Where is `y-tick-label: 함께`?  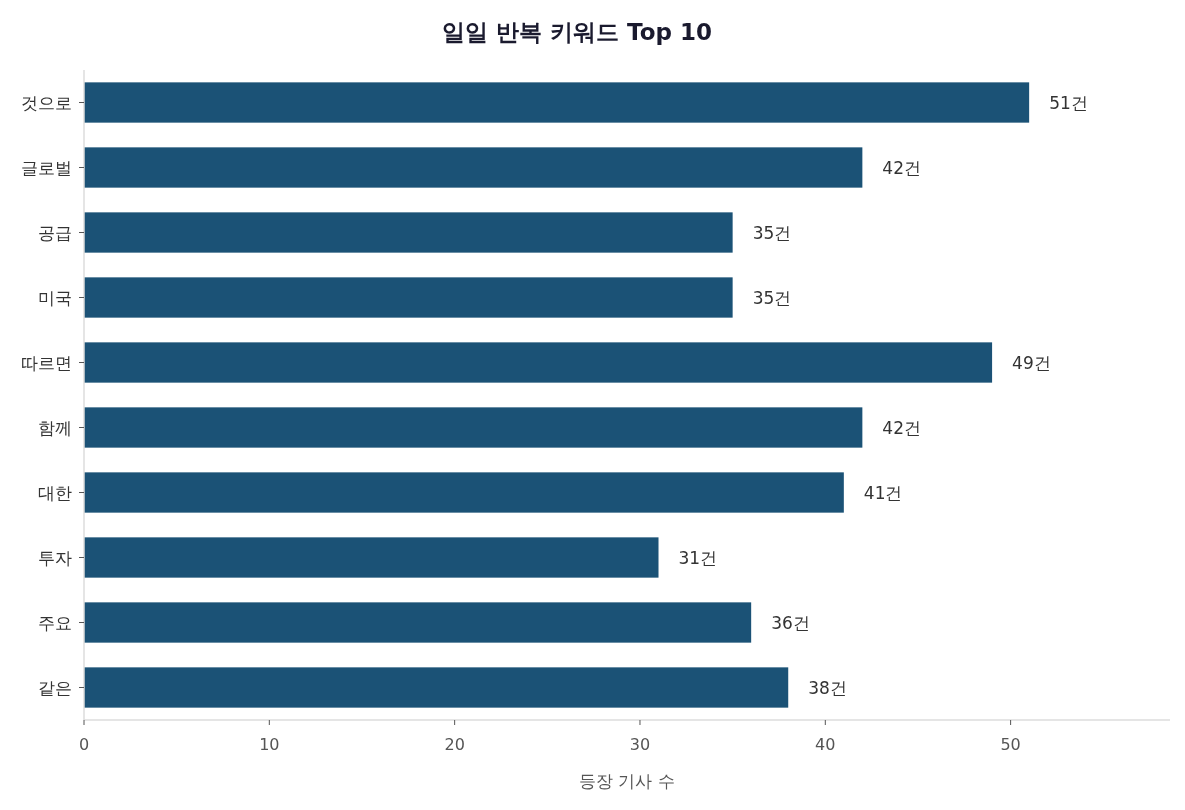
y-tick-label: 함께 is located at coordinates (55, 427).